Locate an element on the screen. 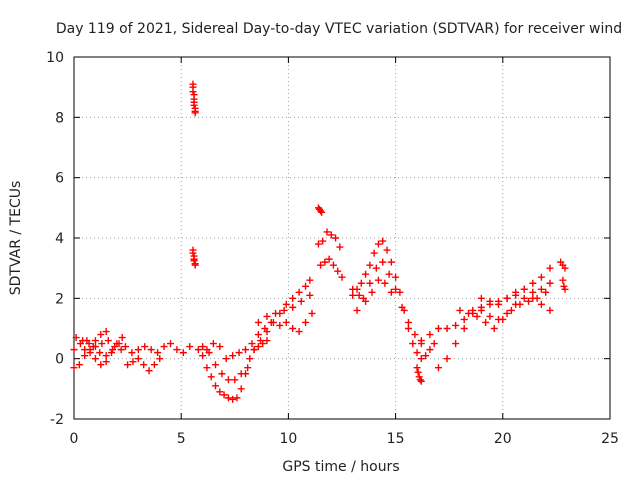  series-arc-0e is located at coordinates (98, 344).